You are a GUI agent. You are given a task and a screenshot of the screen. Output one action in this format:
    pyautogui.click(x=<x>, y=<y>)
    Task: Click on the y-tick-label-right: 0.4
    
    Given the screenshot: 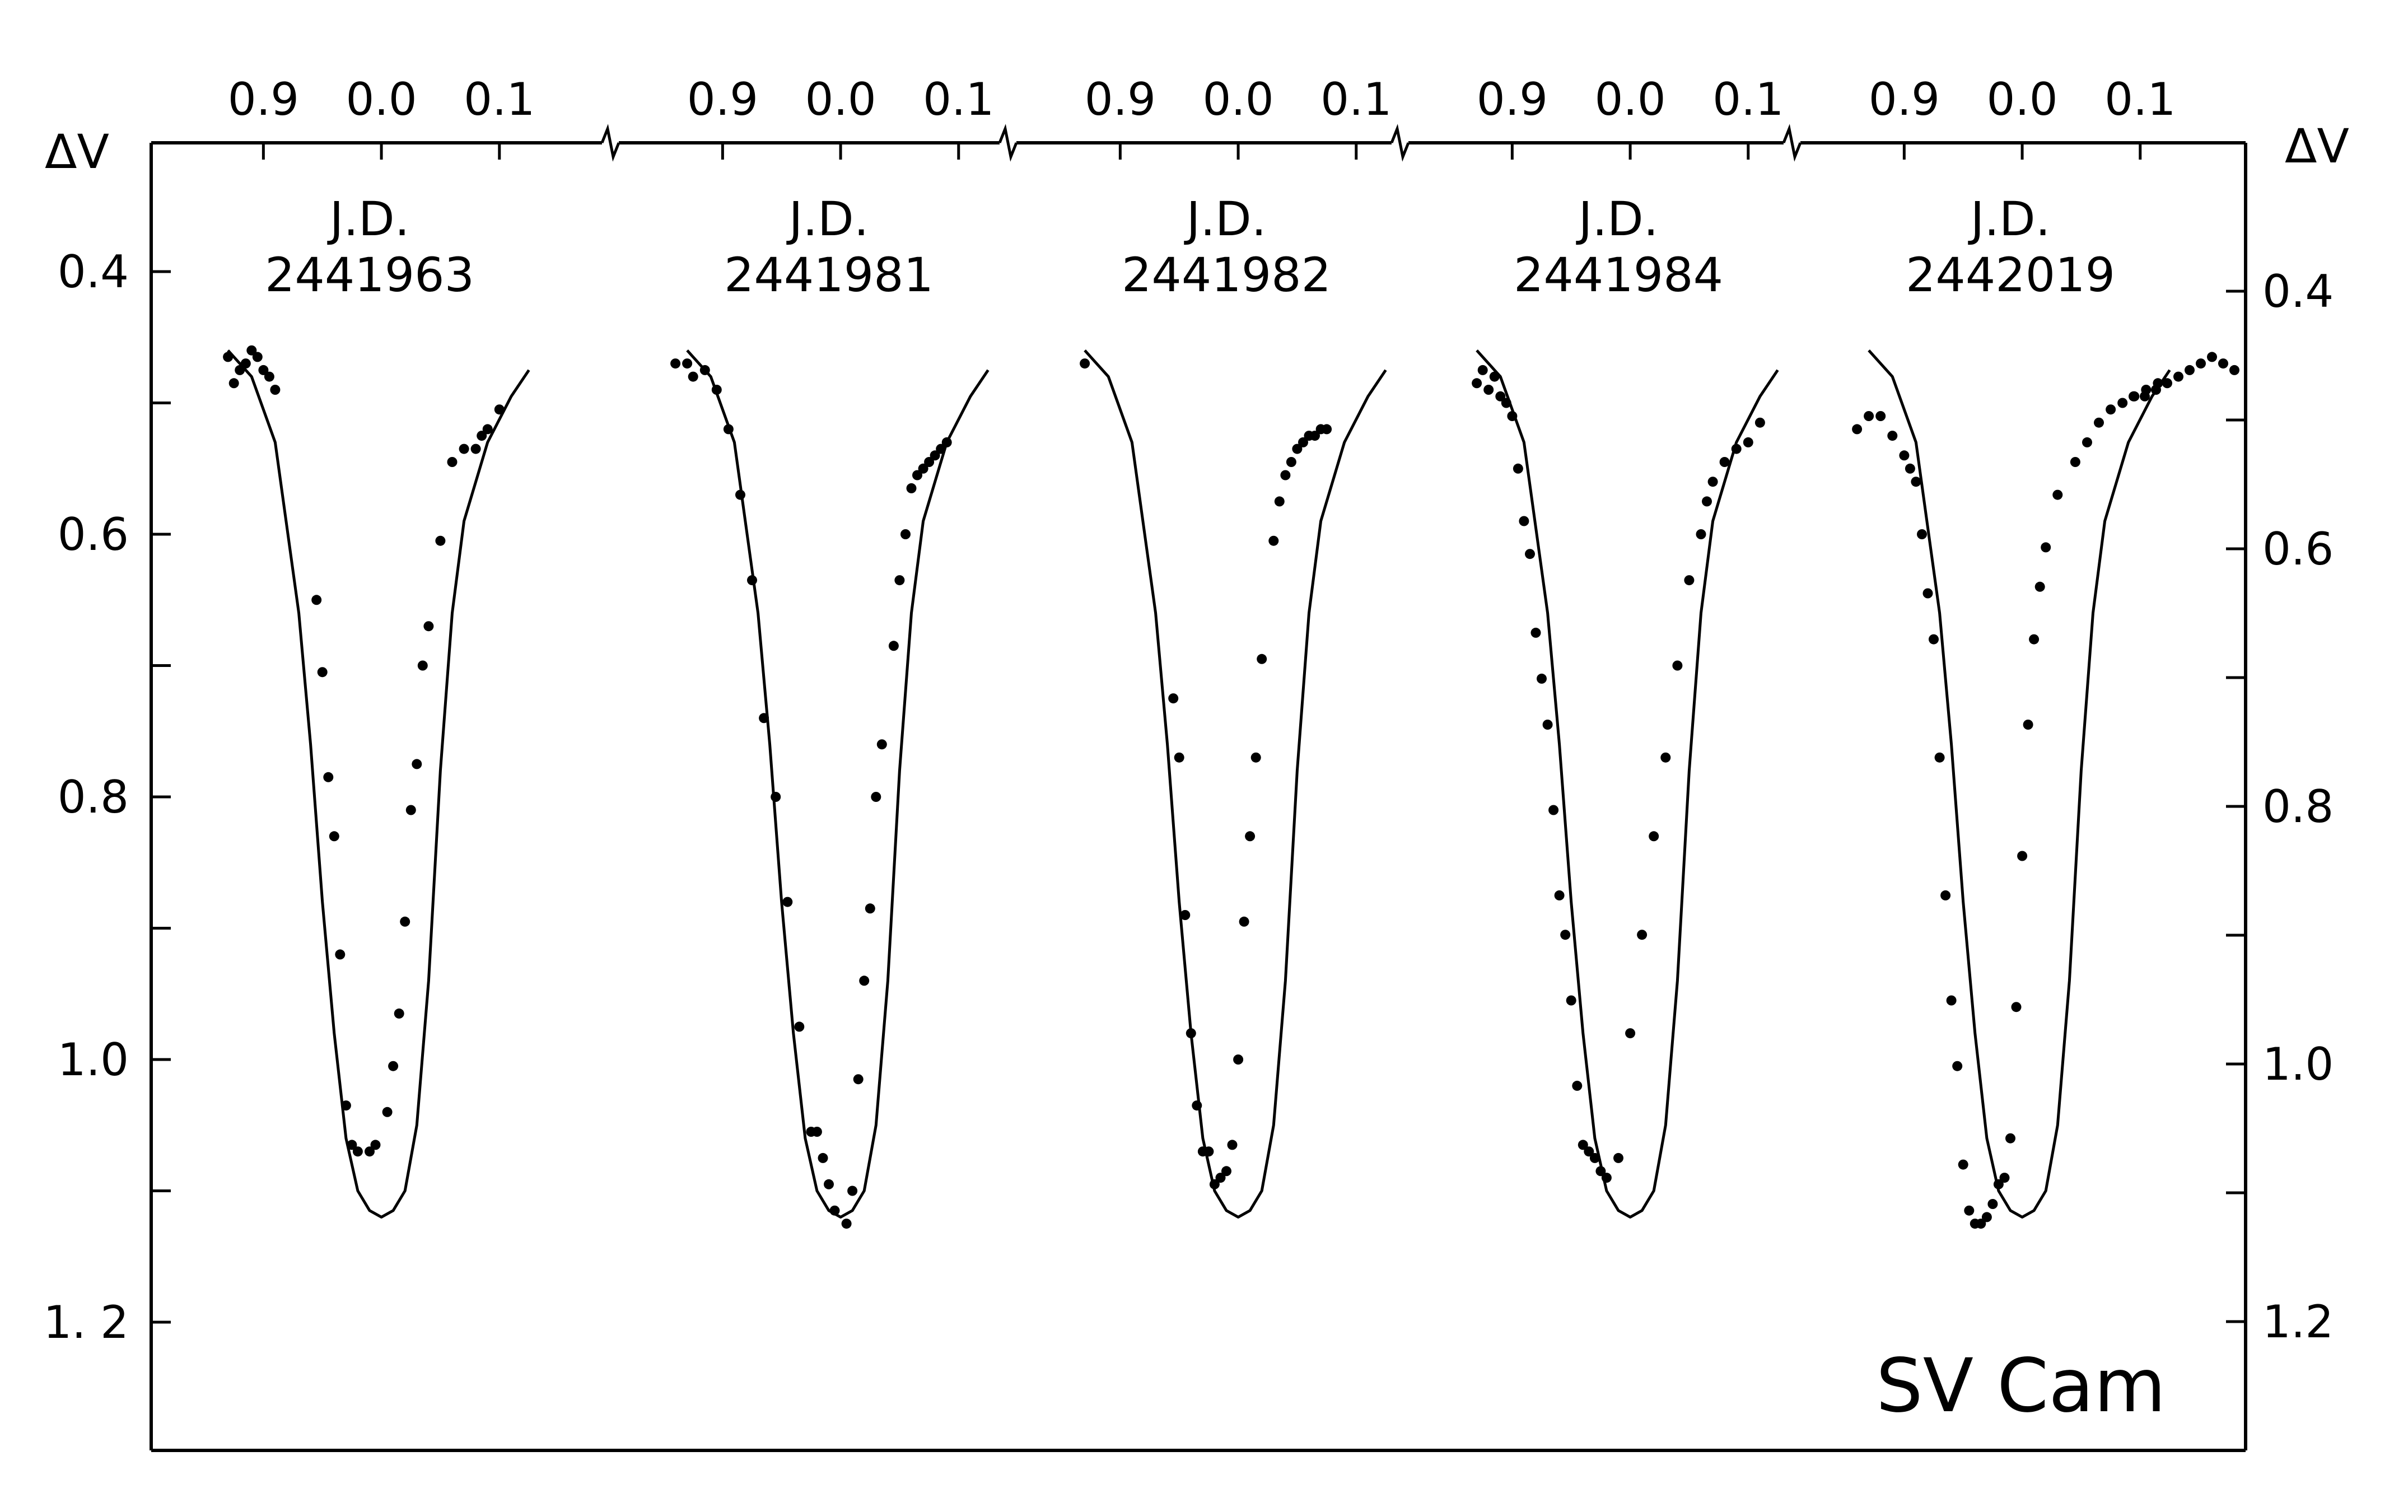 What is the action you would take?
    pyautogui.click(x=2298, y=292)
    